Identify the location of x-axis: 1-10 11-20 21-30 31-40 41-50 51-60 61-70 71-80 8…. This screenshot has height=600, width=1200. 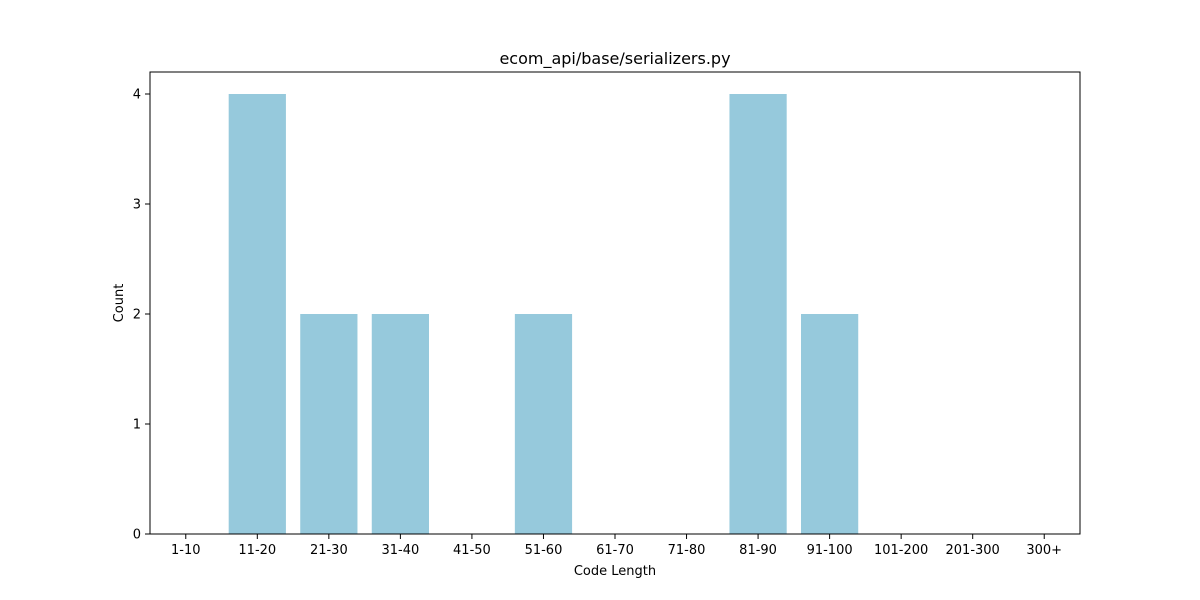
(616, 546).